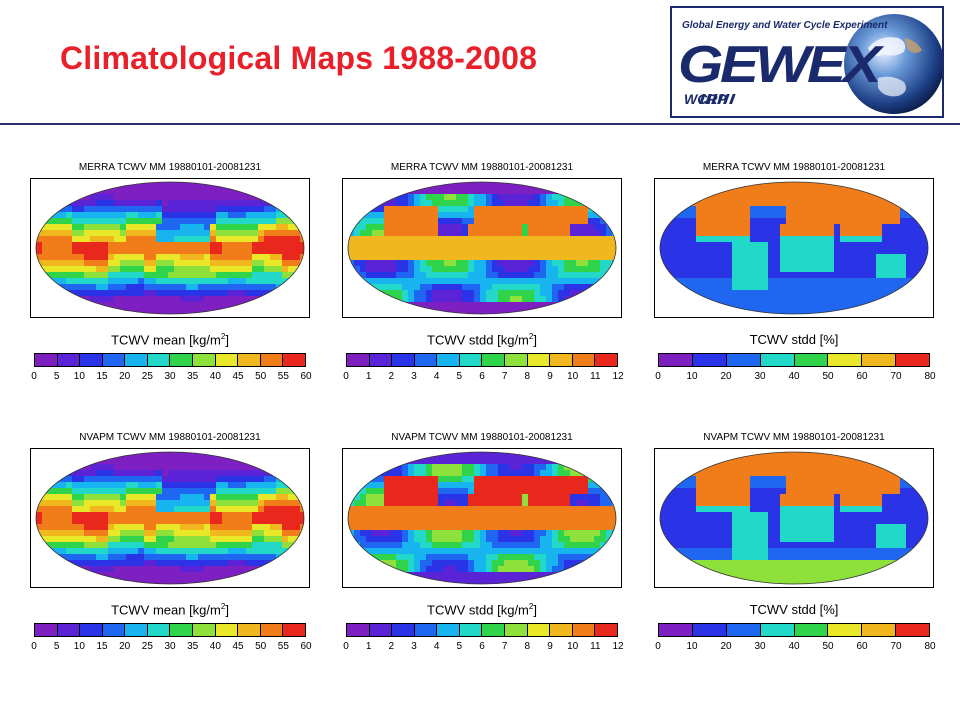 This screenshot has width=960, height=720. Describe the element at coordinates (238, 646) in the screenshot. I see `colorbar-tick-label: 45` at that location.